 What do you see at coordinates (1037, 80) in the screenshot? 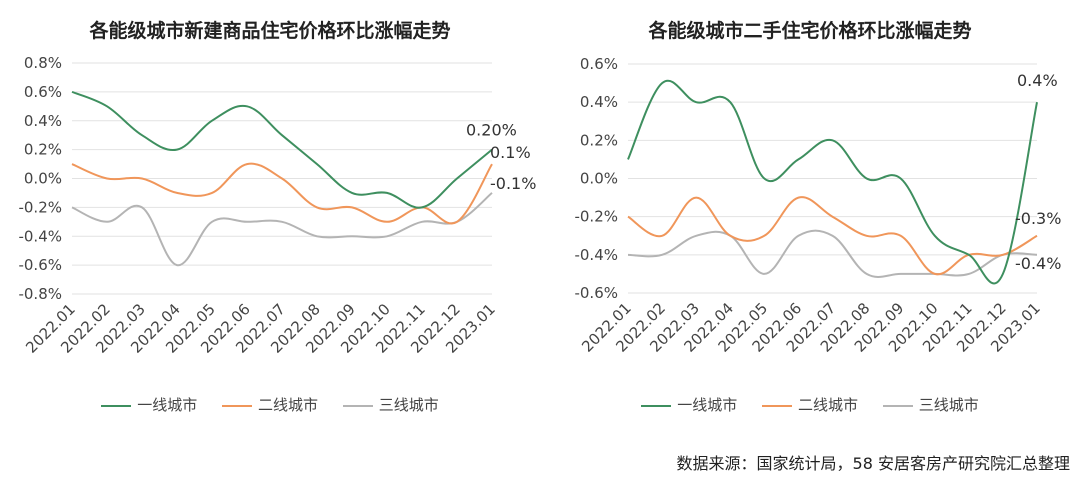
I see `data-label: 0.4%` at bounding box center [1037, 80].